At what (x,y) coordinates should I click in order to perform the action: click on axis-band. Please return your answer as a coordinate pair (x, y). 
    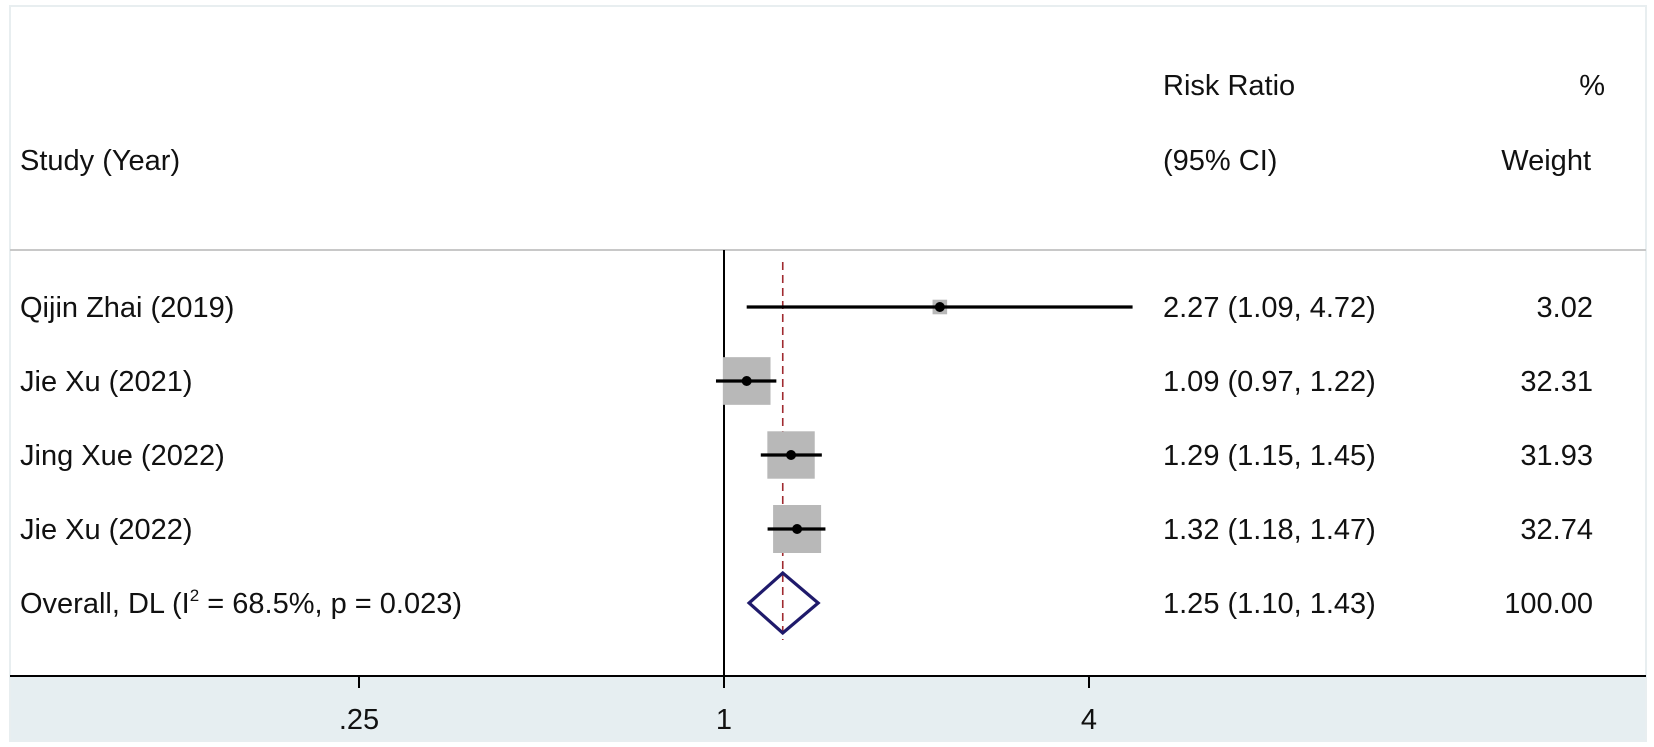
    Looking at the image, I should click on (828, 708).